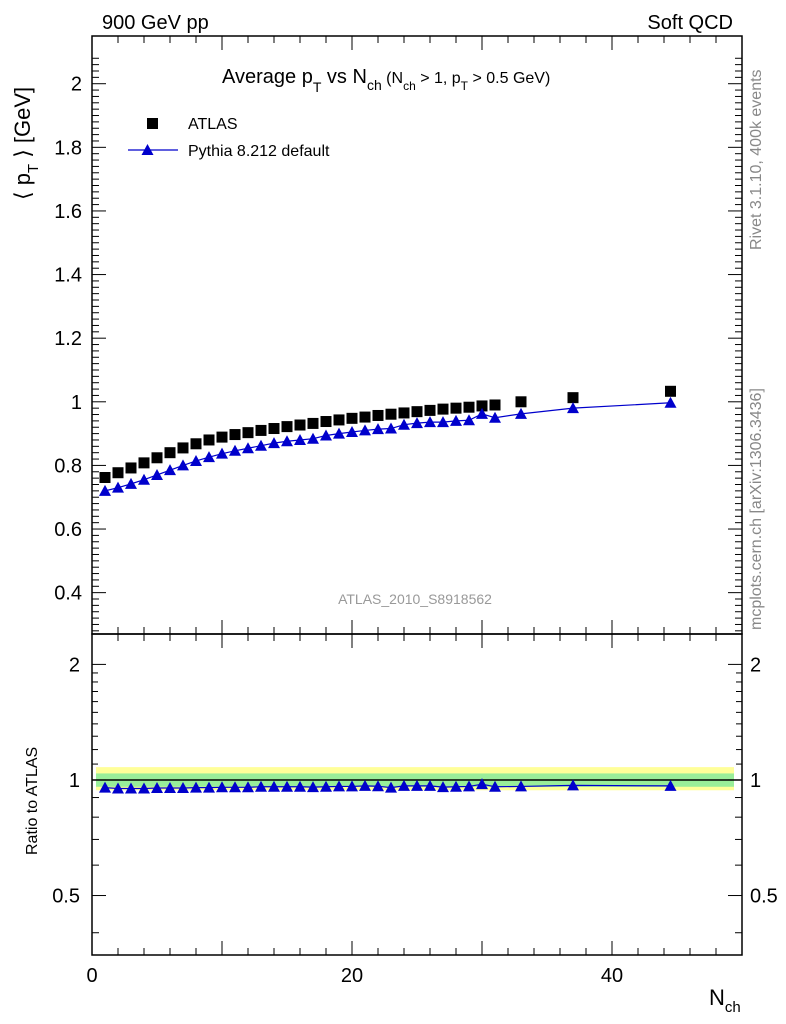 Image resolution: width=786 pixels, height=1024 pixels. Describe the element at coordinates (68, 466) in the screenshot. I see `y-tick-label-0.8: 0.8` at that location.